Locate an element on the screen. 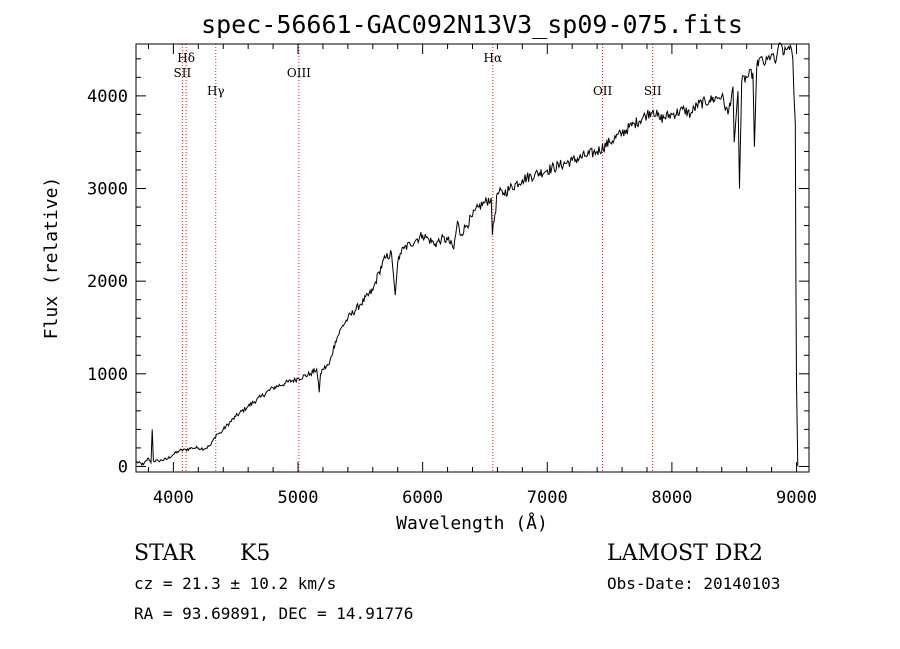 The width and height of the screenshot is (900, 649). line-marker-label: OIII is located at coordinates (299, 73).